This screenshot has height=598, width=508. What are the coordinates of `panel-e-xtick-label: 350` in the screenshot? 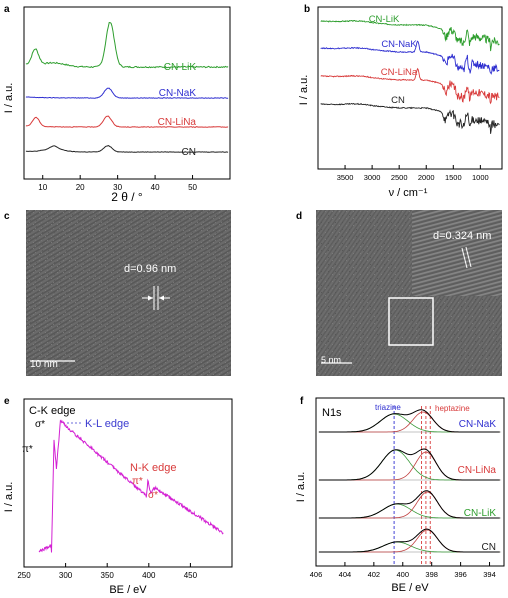 It's located at (108, 575).